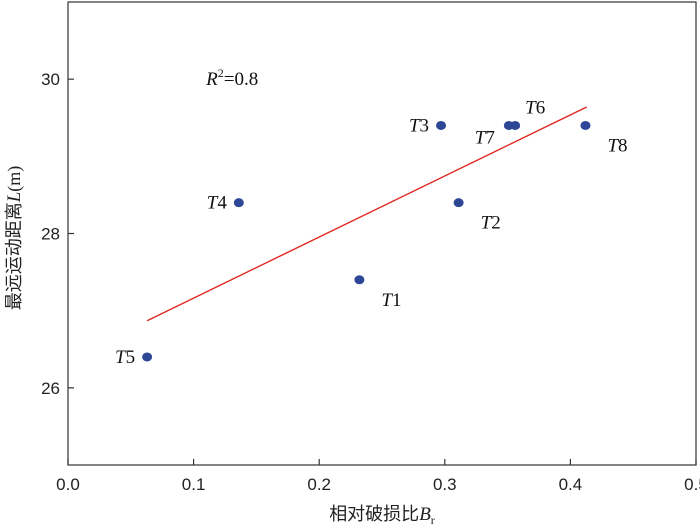 The image size is (700, 529). I want to click on x-tick-label: 0.0, so click(68, 484).